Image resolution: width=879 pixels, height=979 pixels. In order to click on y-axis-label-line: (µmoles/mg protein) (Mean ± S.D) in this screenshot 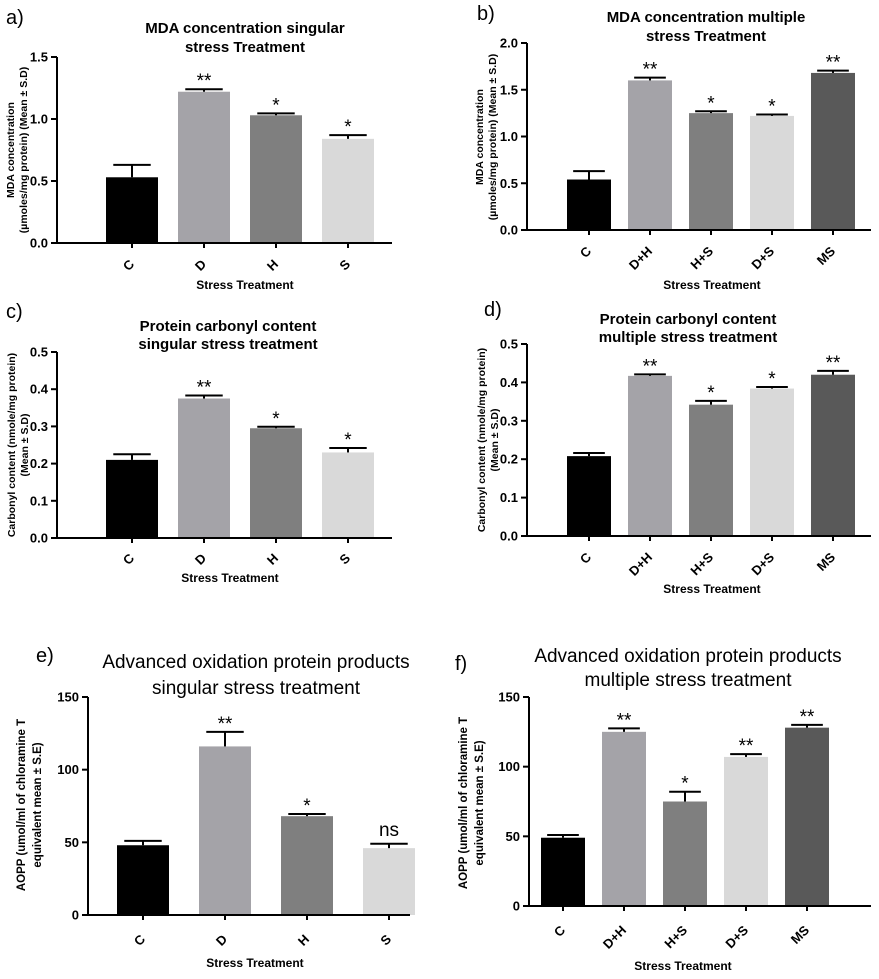, I will do `click(493, 137)`.